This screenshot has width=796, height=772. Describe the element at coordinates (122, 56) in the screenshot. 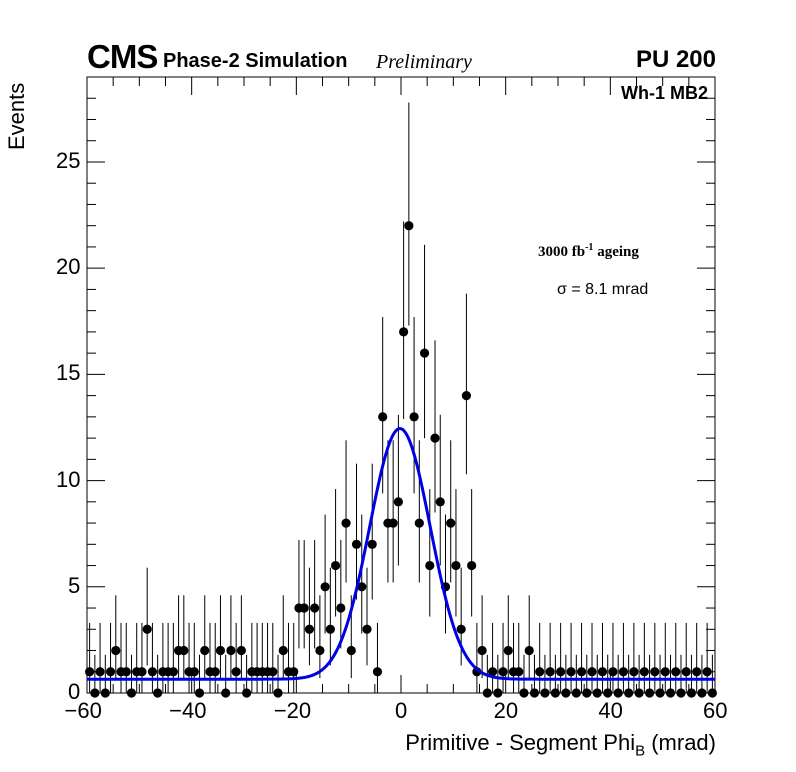

I see `experiment-label: CMS` at that location.